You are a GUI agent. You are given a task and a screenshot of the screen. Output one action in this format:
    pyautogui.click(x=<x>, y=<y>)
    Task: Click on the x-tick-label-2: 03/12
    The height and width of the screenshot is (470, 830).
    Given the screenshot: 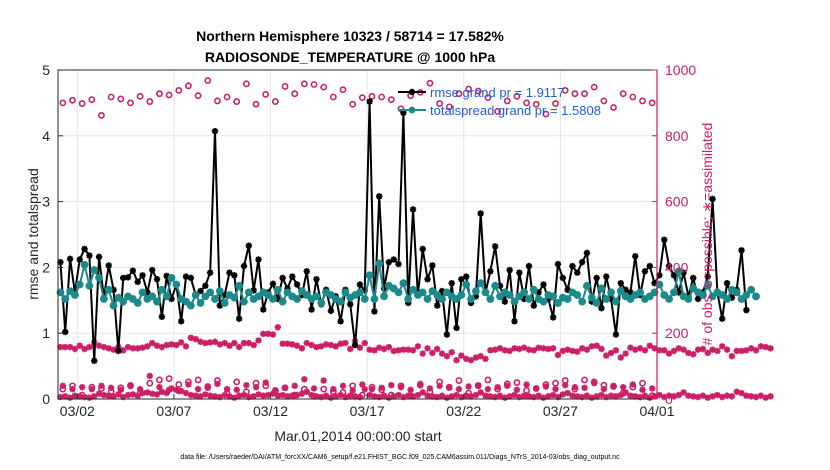 What is the action you would take?
    pyautogui.click(x=270, y=411)
    